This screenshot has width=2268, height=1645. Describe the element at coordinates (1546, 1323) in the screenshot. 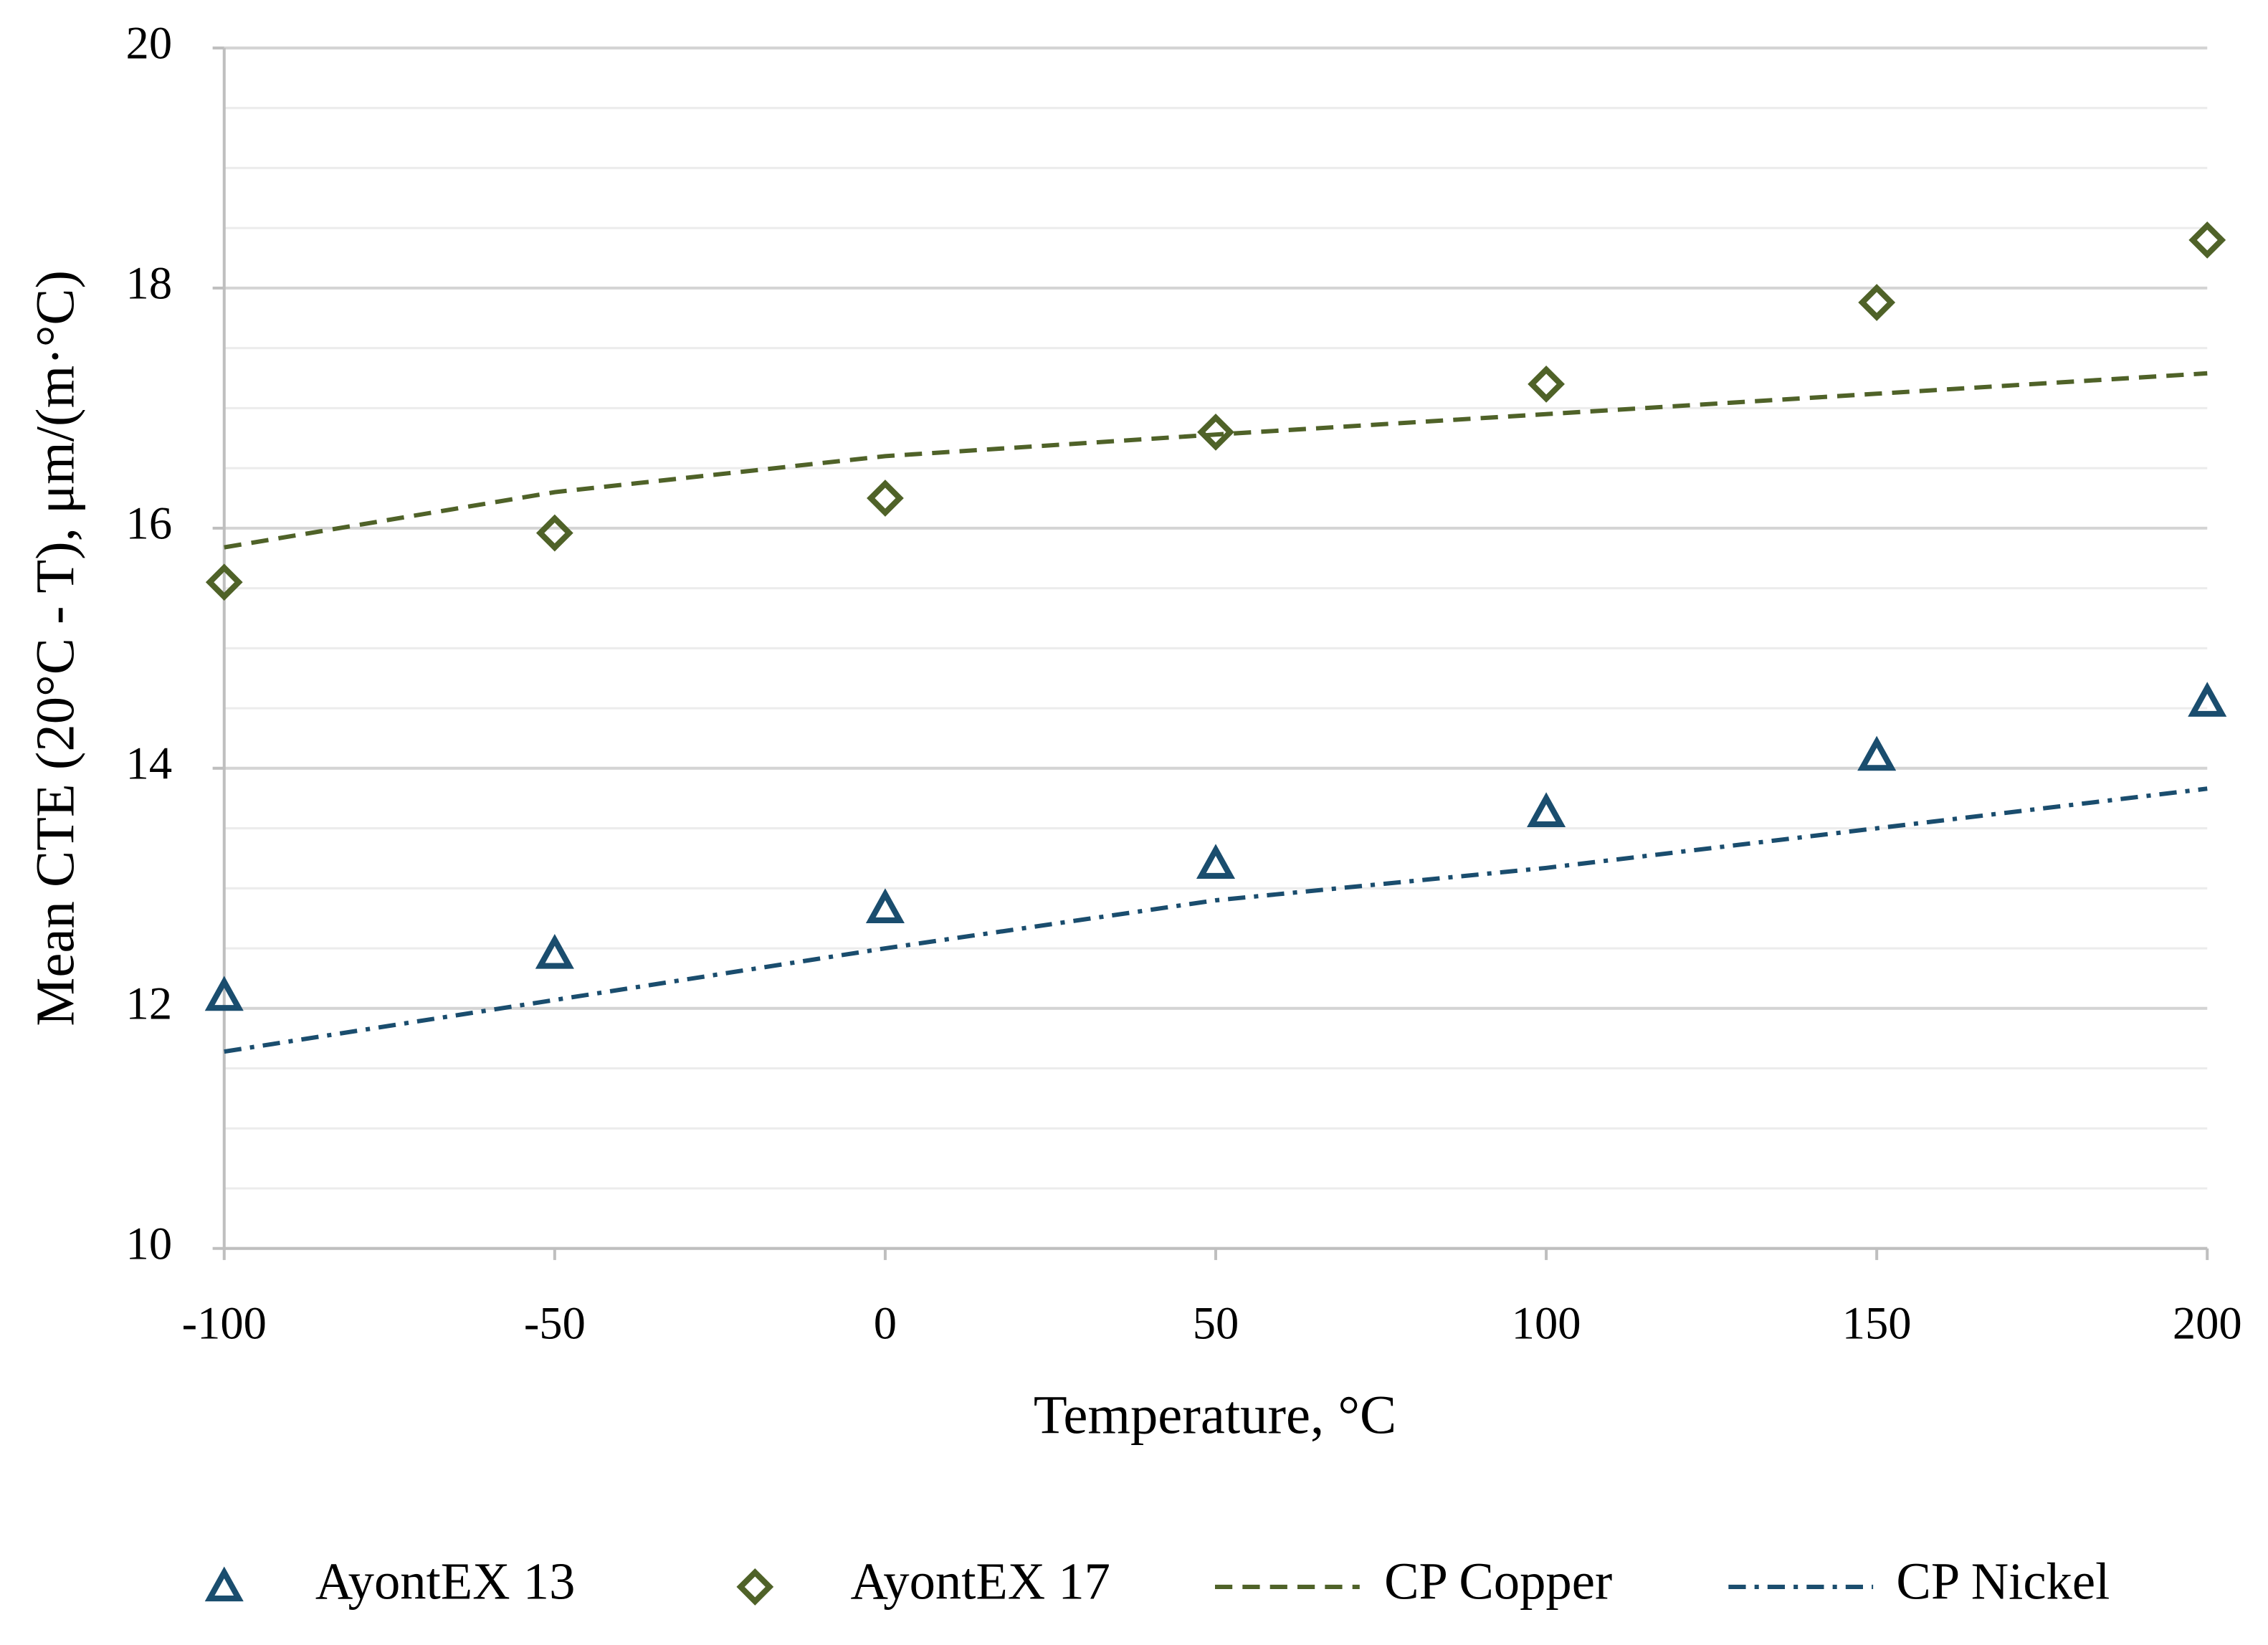

I see `x-tick-label: 100` at that location.